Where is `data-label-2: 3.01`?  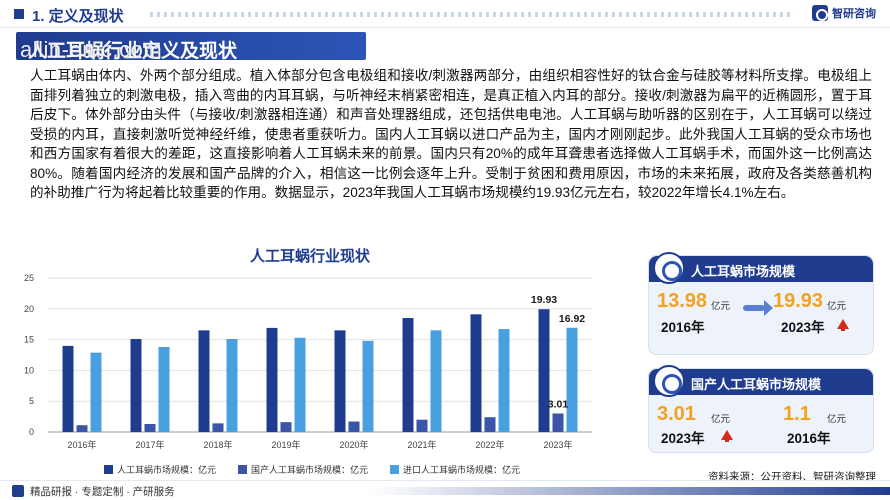
data-label-2: 3.01 is located at coordinates (558, 404).